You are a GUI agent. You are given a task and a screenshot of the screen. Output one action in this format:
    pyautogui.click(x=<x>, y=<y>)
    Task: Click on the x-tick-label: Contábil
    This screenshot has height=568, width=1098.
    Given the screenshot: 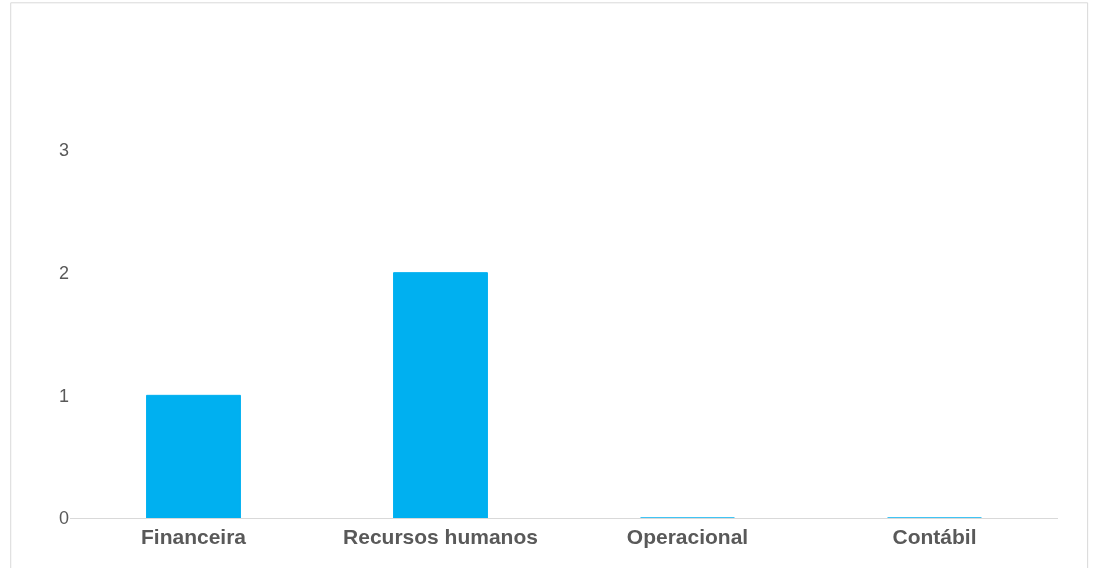 What is the action you would take?
    pyautogui.click(x=934, y=537)
    